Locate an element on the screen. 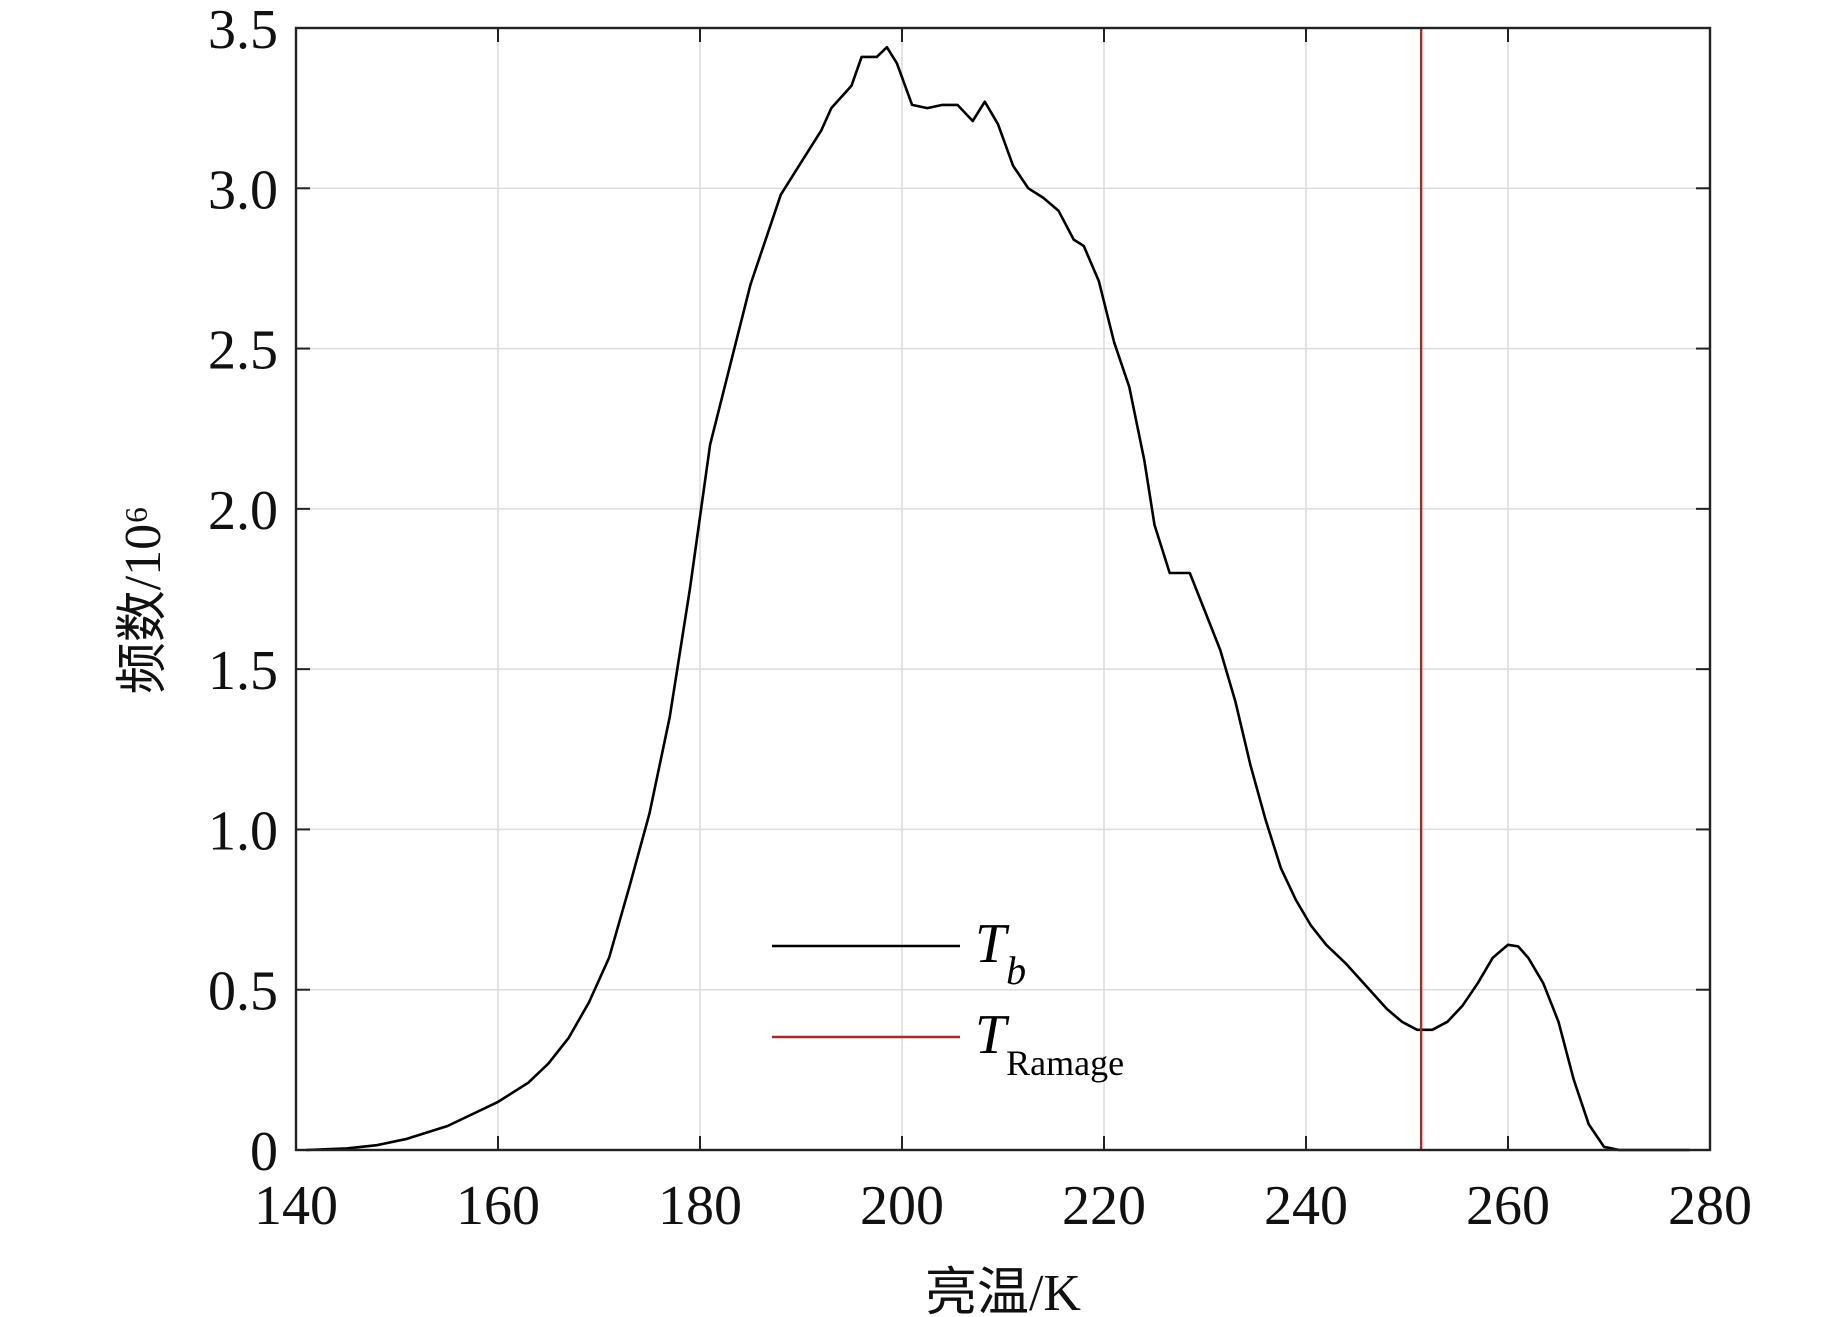 Image resolution: width=1843 pixels, height=1317 pixels. x-tick-label: 200 is located at coordinates (902, 1206).